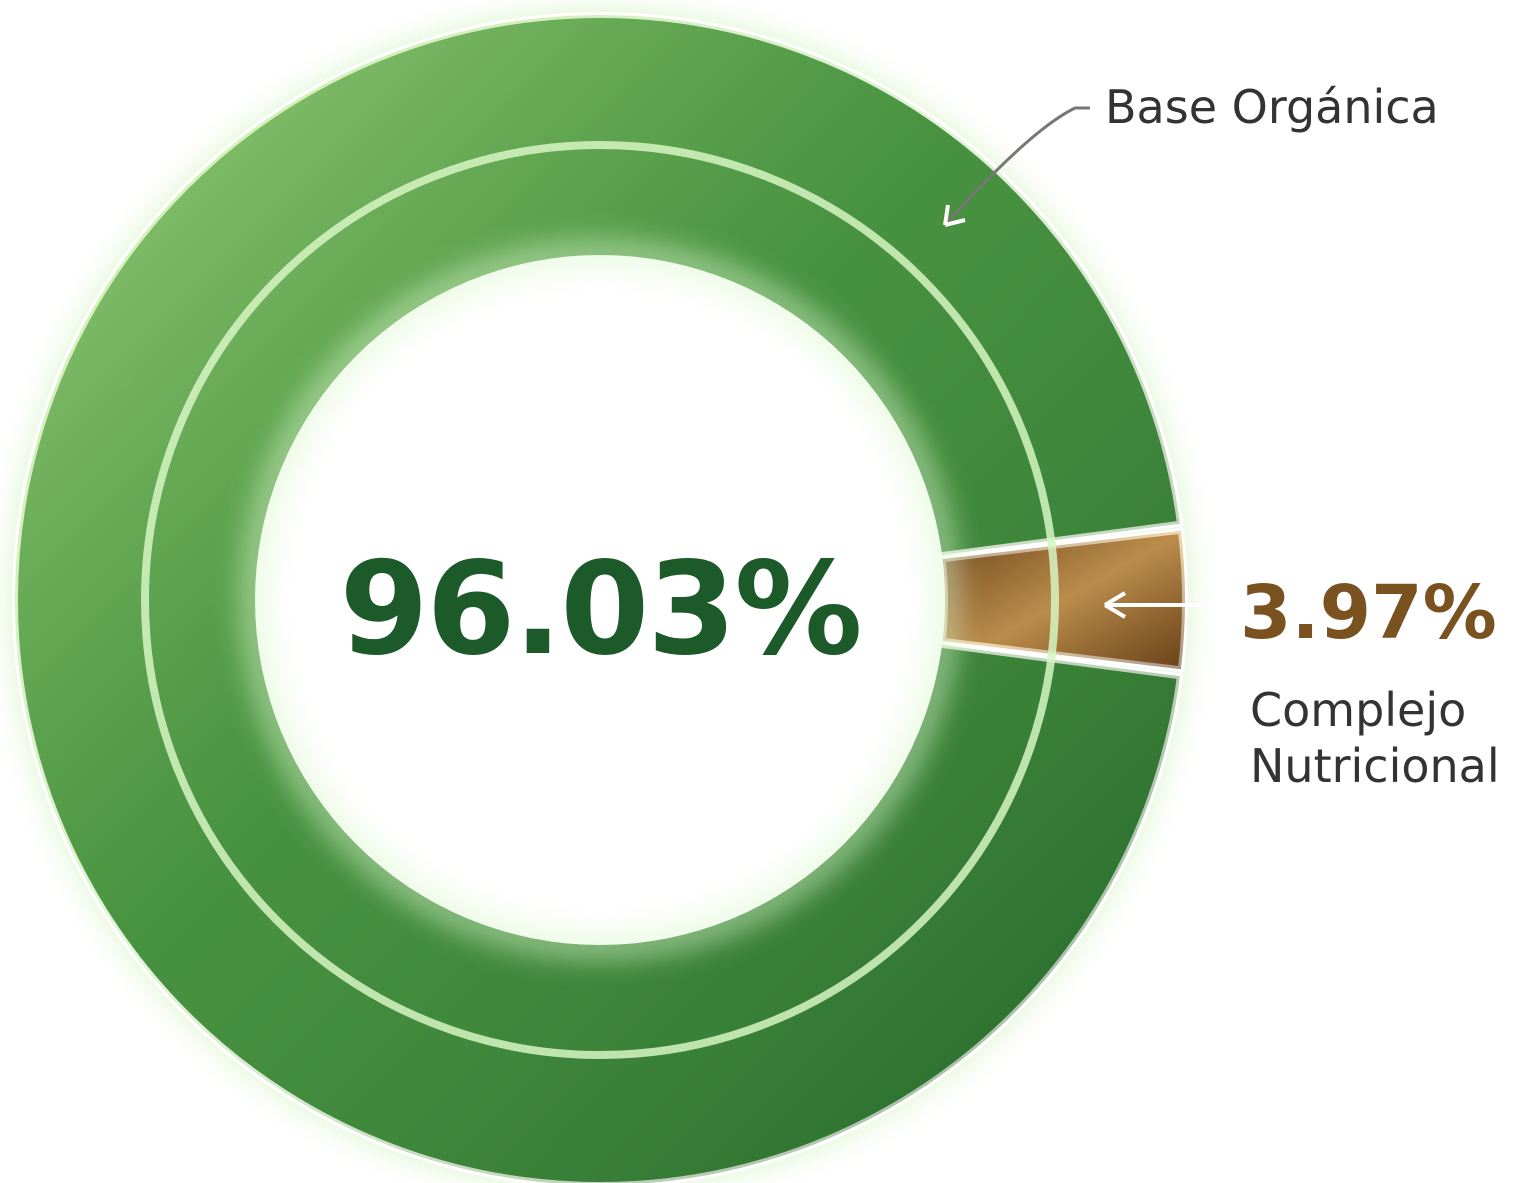  Describe the element at coordinates (1016, 166) in the screenshot. I see `leader-line` at that location.